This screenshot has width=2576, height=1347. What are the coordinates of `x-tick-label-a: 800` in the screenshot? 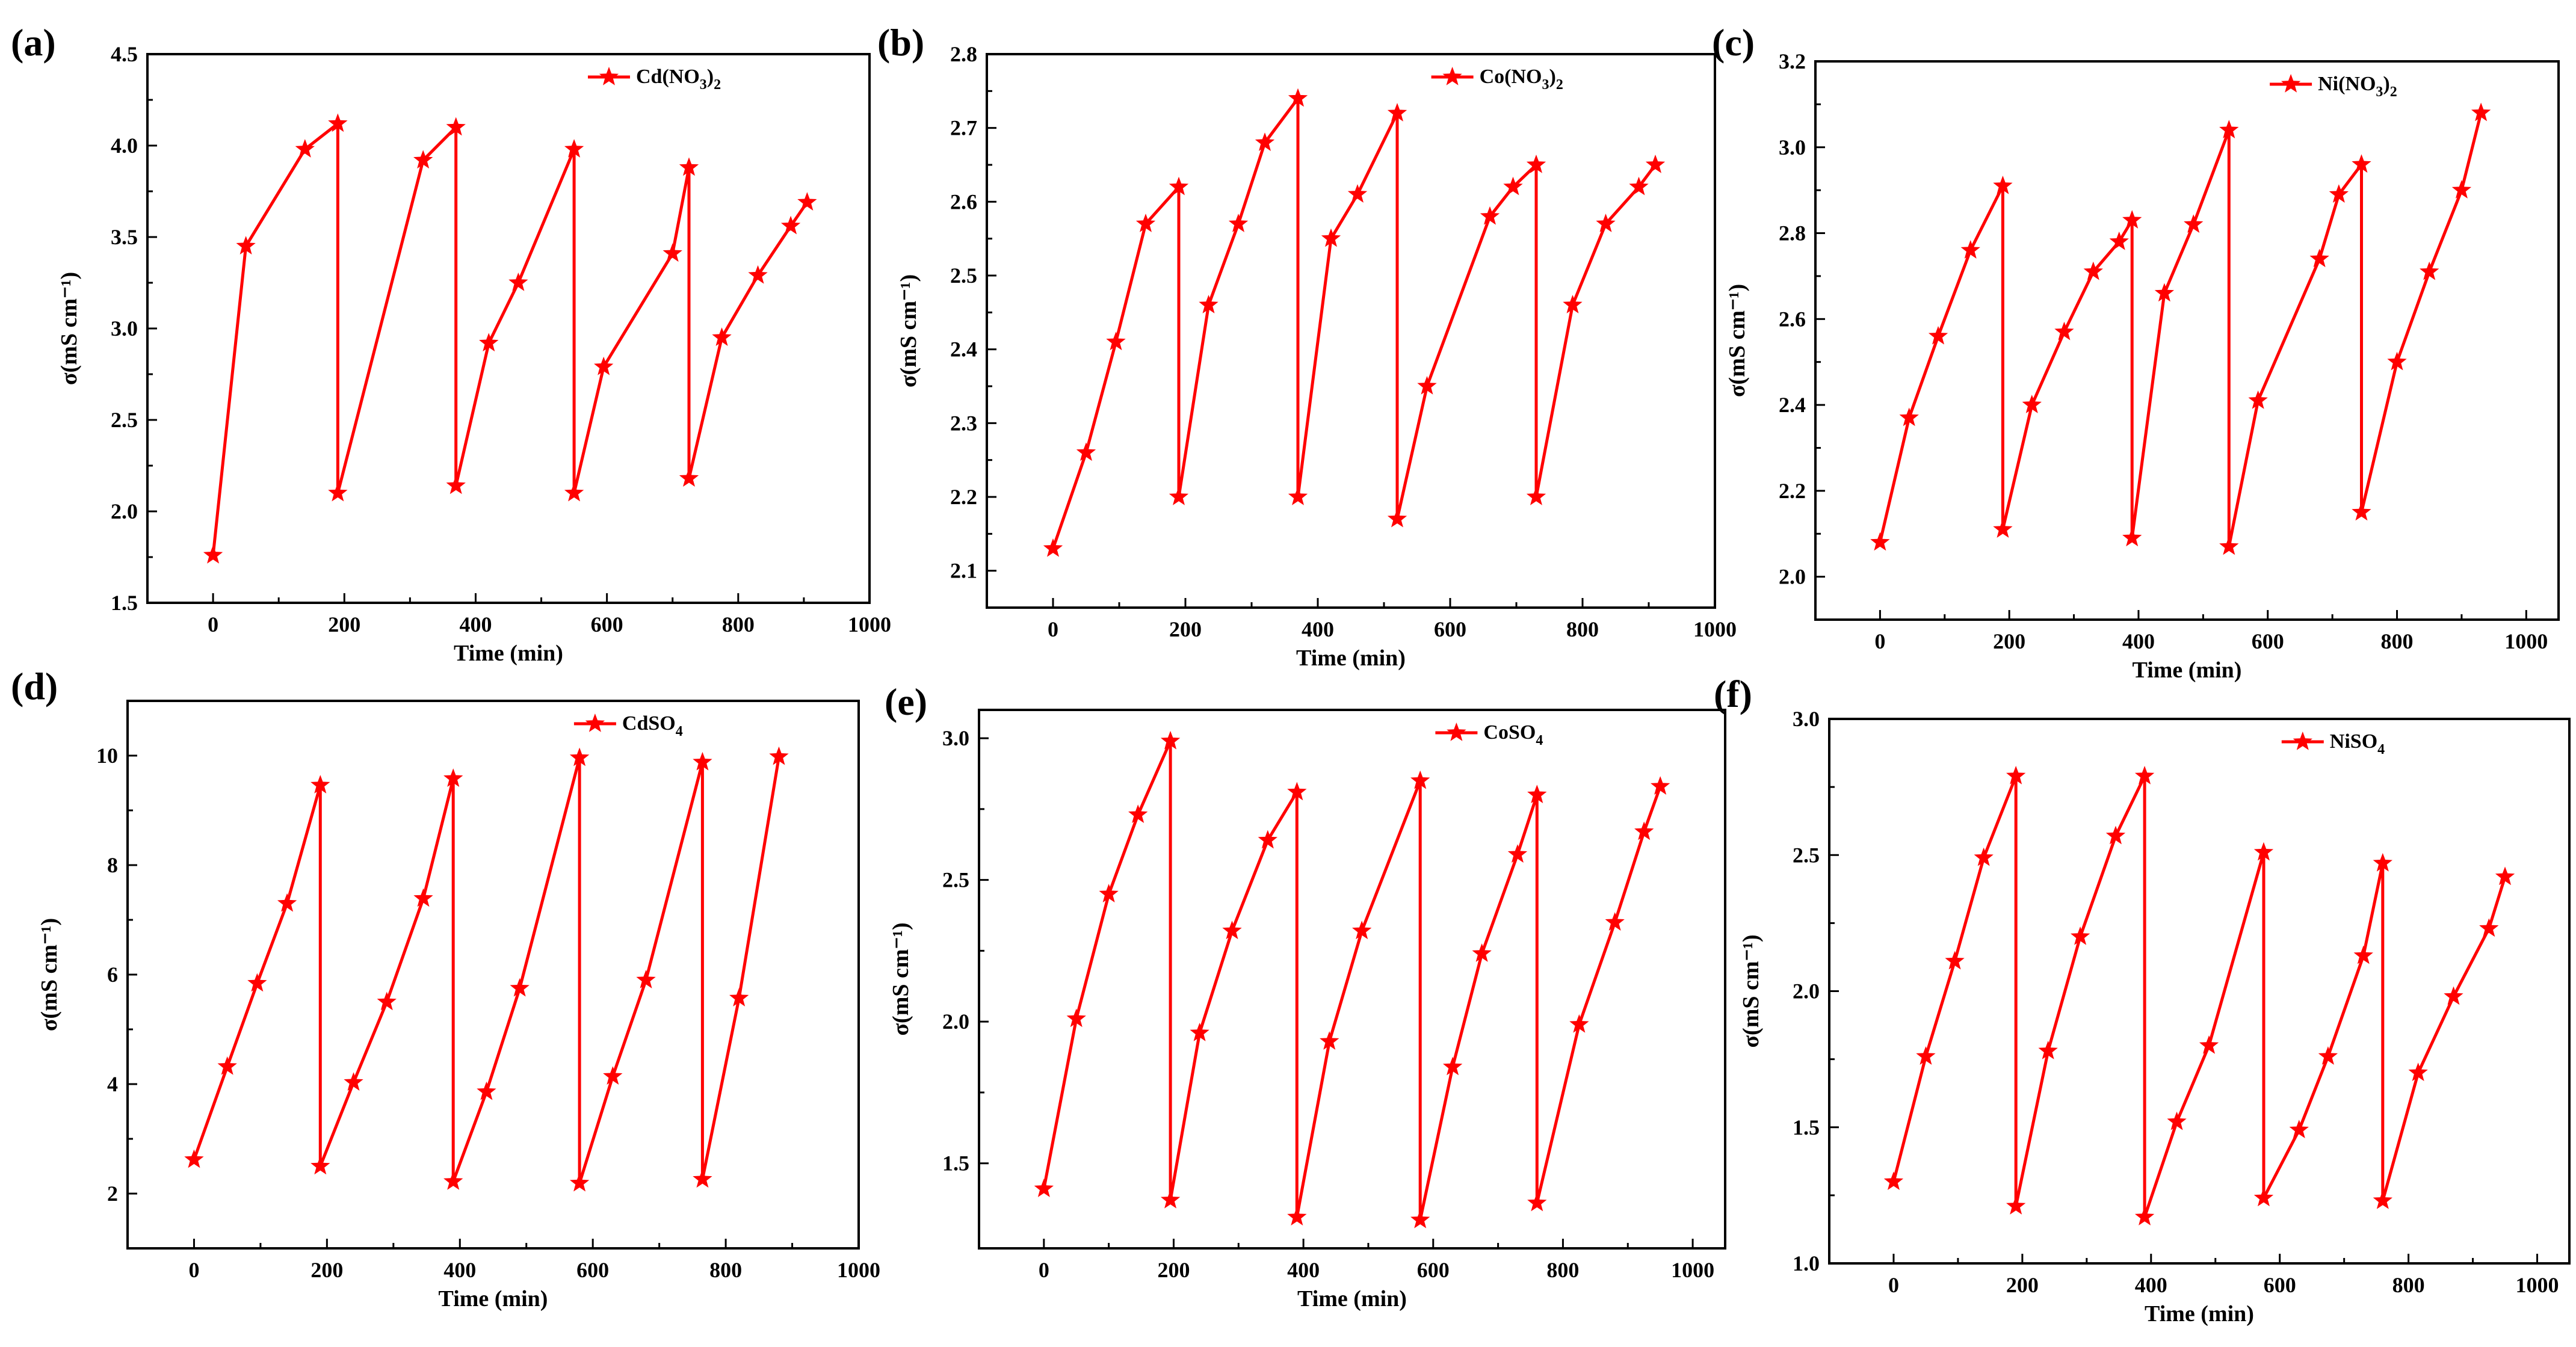 It's located at (738, 624).